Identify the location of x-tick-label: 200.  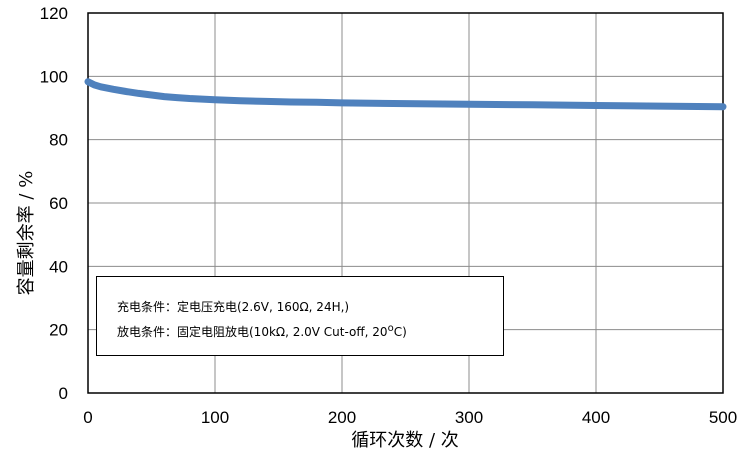
(342, 417).